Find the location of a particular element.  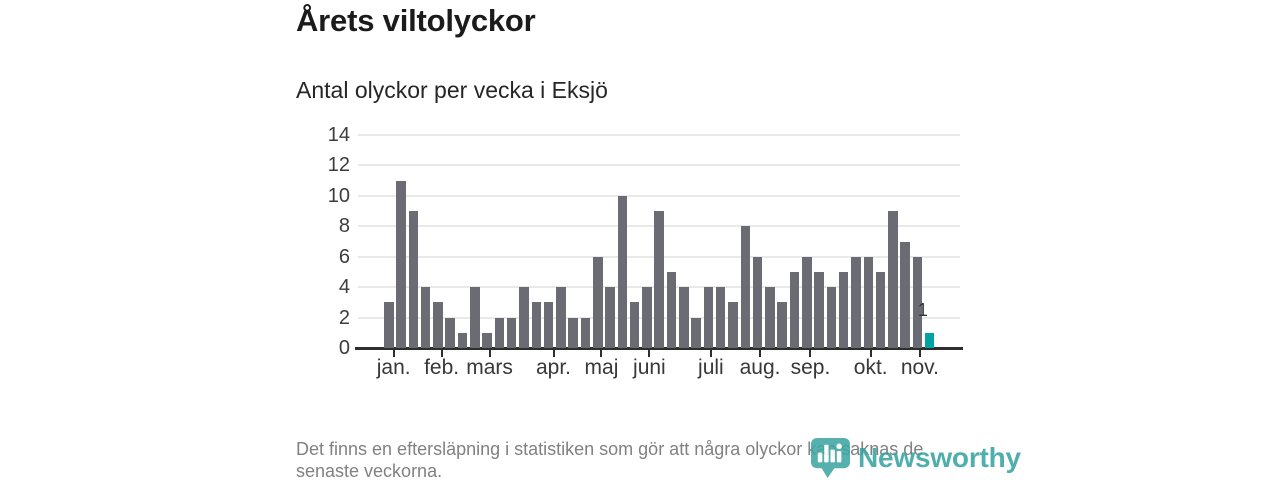

newsworthy-logo: Newsworthy is located at coordinates (915, 457).